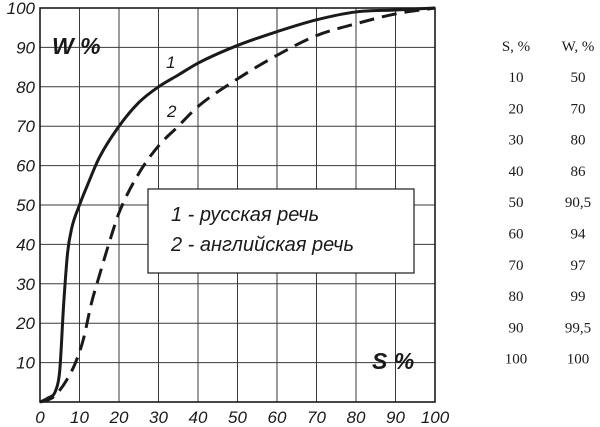 The width and height of the screenshot is (600, 427). Describe the element at coordinates (516, 141) in the screenshot. I see `table-cell: 30` at that location.